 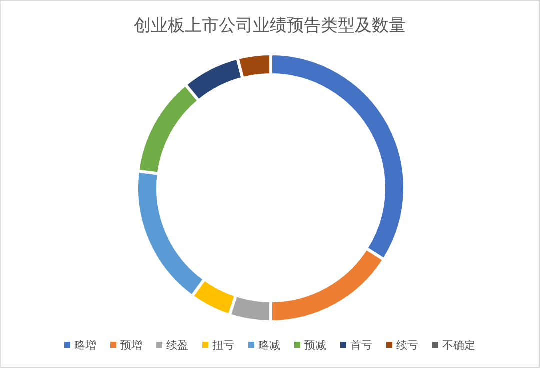 What do you see at coordinates (223, 345) in the screenshot?
I see `legend-label: 扭亏` at bounding box center [223, 345].